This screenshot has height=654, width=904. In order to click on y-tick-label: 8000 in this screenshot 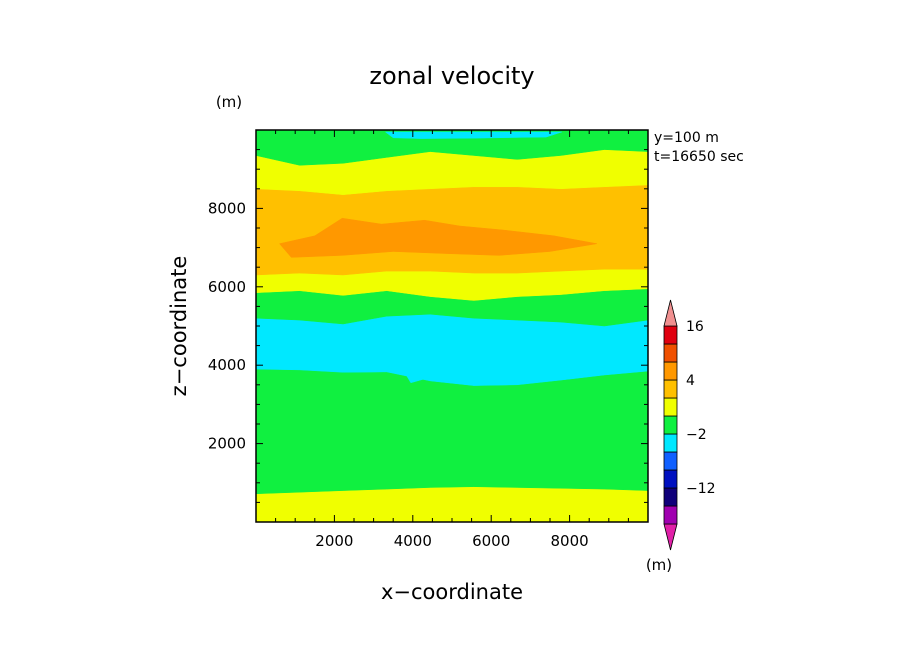, I will do `click(227, 208)`.